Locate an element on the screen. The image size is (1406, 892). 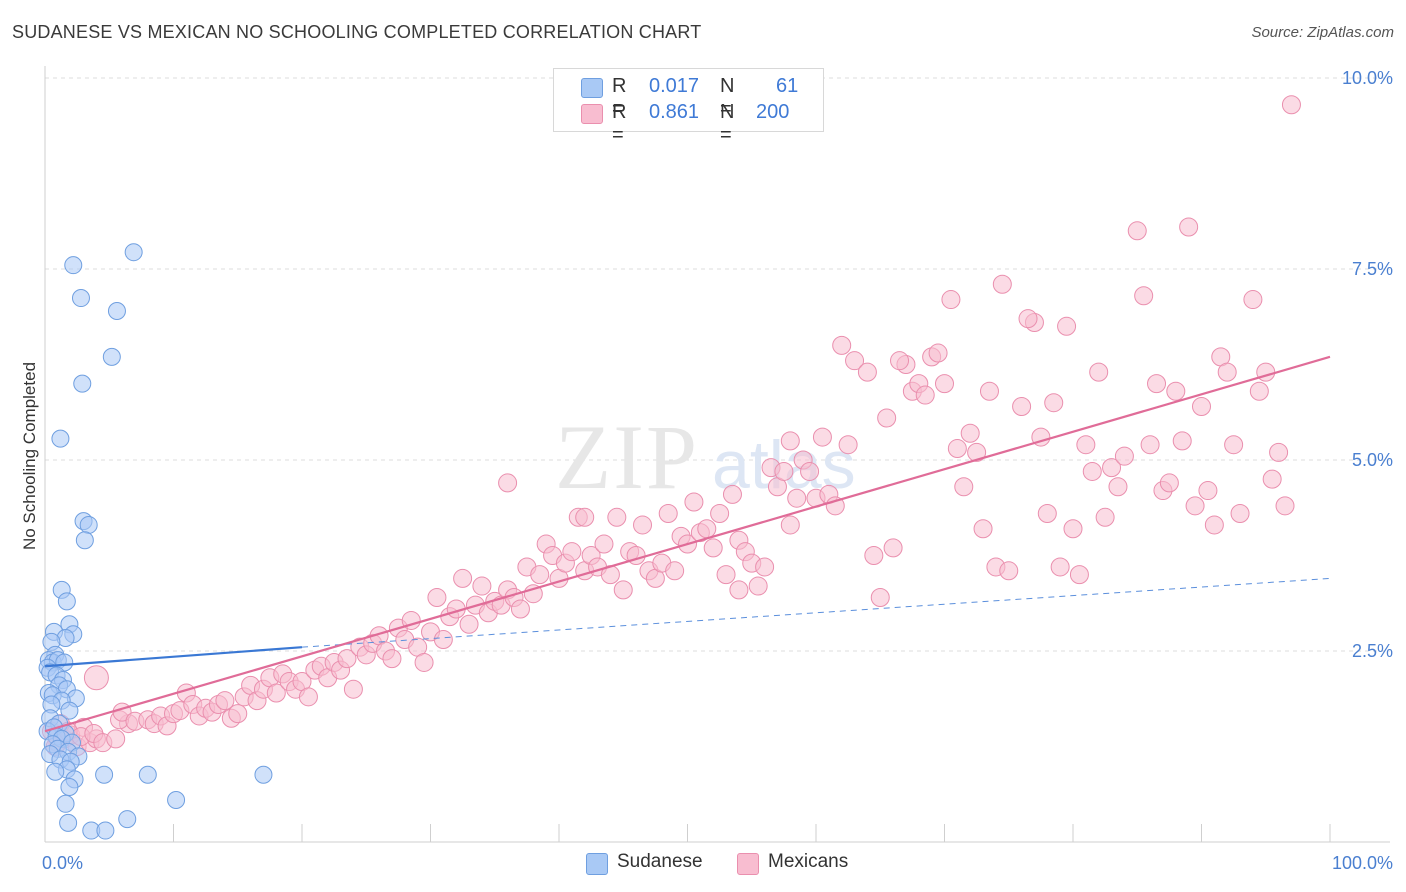
legend-swatch-mexicans is located at coordinates (748, 864).